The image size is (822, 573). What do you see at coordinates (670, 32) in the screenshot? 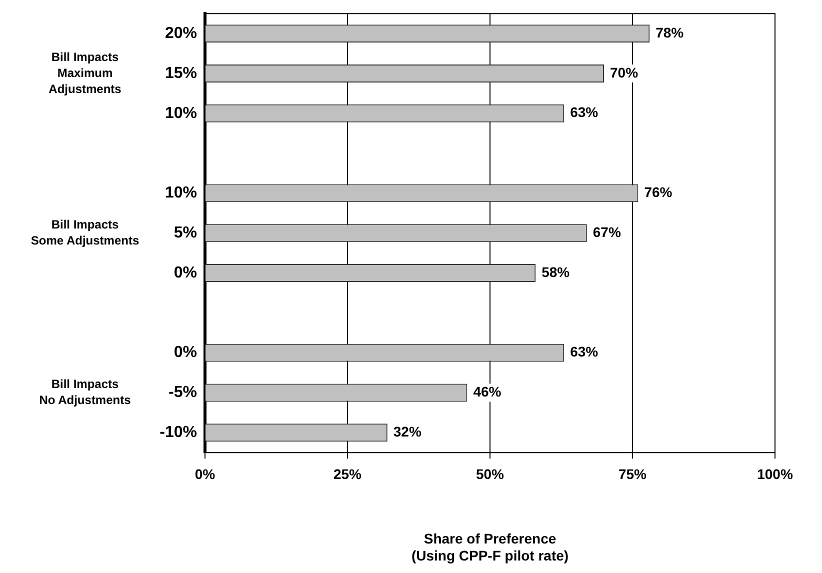
I see `data-label: 78%` at bounding box center [670, 32].